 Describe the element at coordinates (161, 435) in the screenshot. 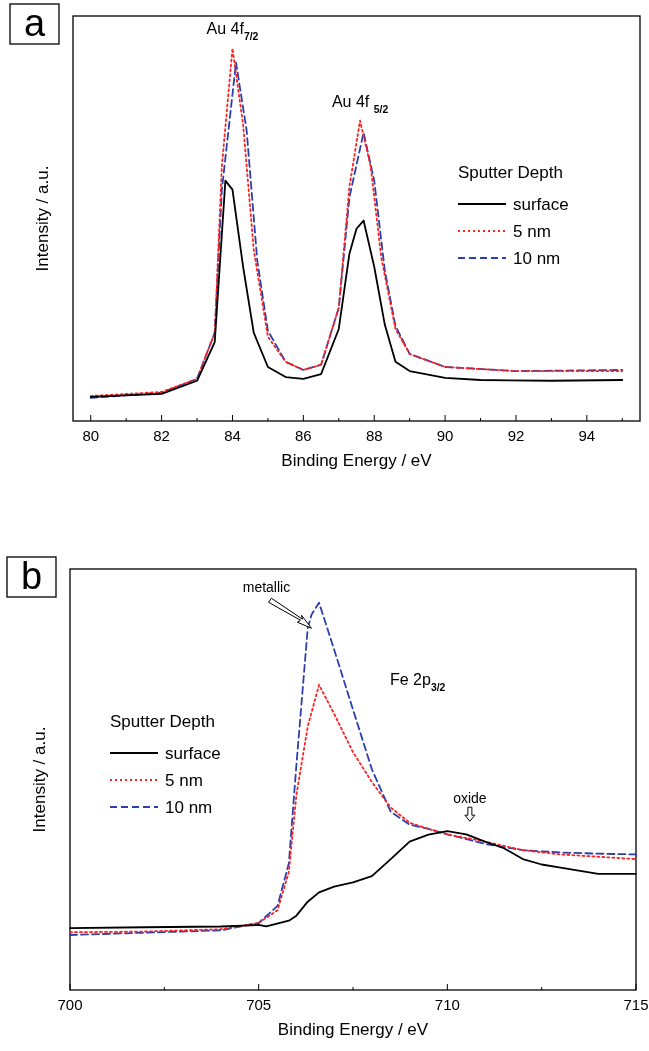

I see `x-tick-label: 82` at that location.